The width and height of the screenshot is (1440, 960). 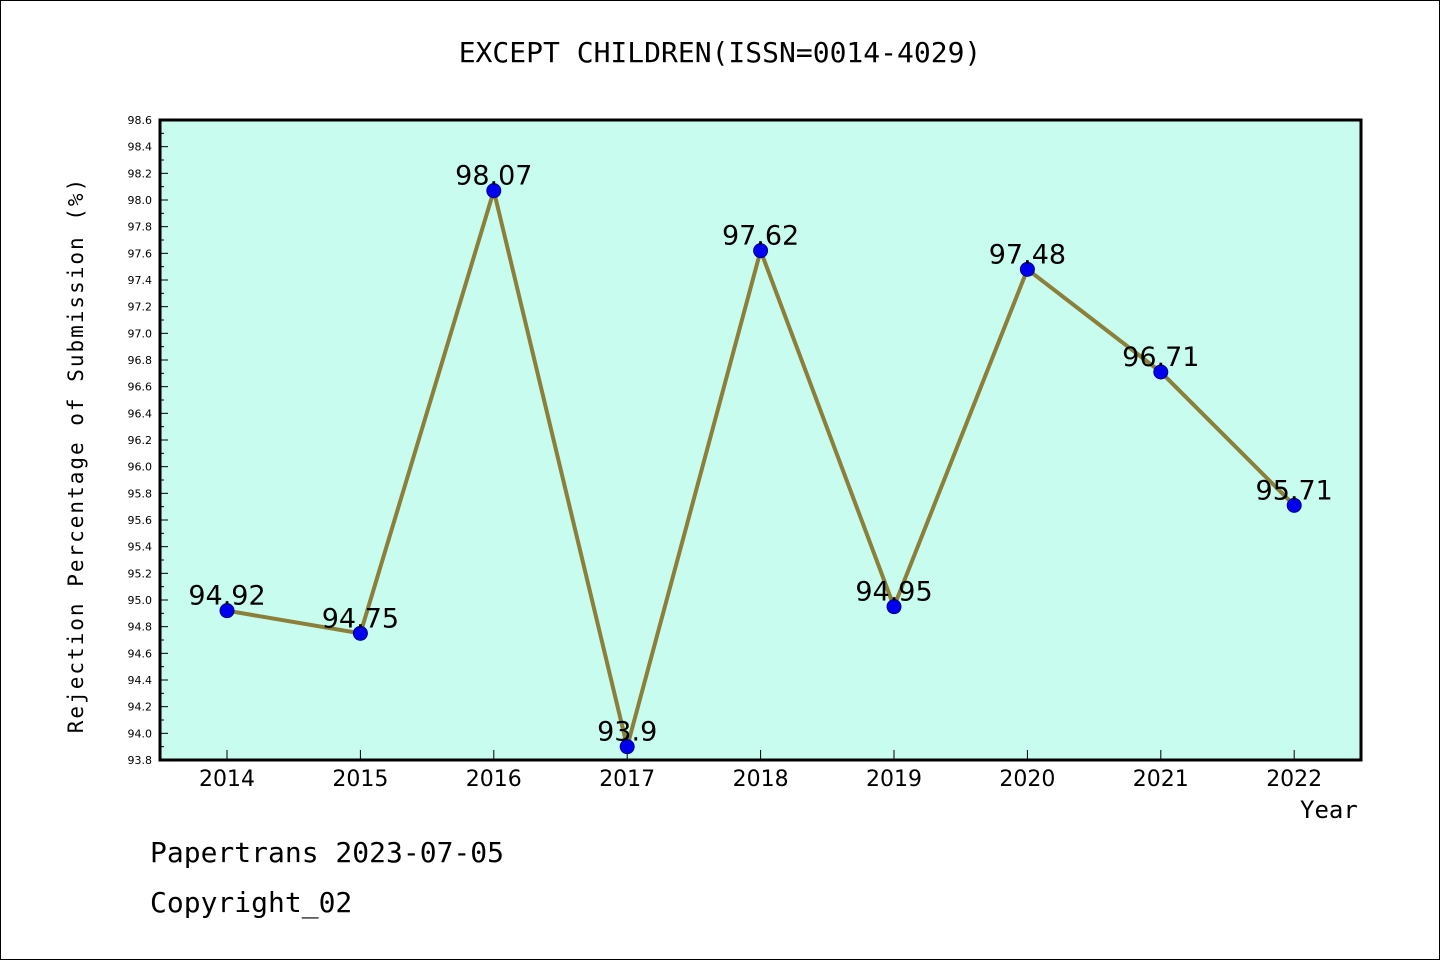 I want to click on y-tick-label: 97.0, so click(x=140, y=333).